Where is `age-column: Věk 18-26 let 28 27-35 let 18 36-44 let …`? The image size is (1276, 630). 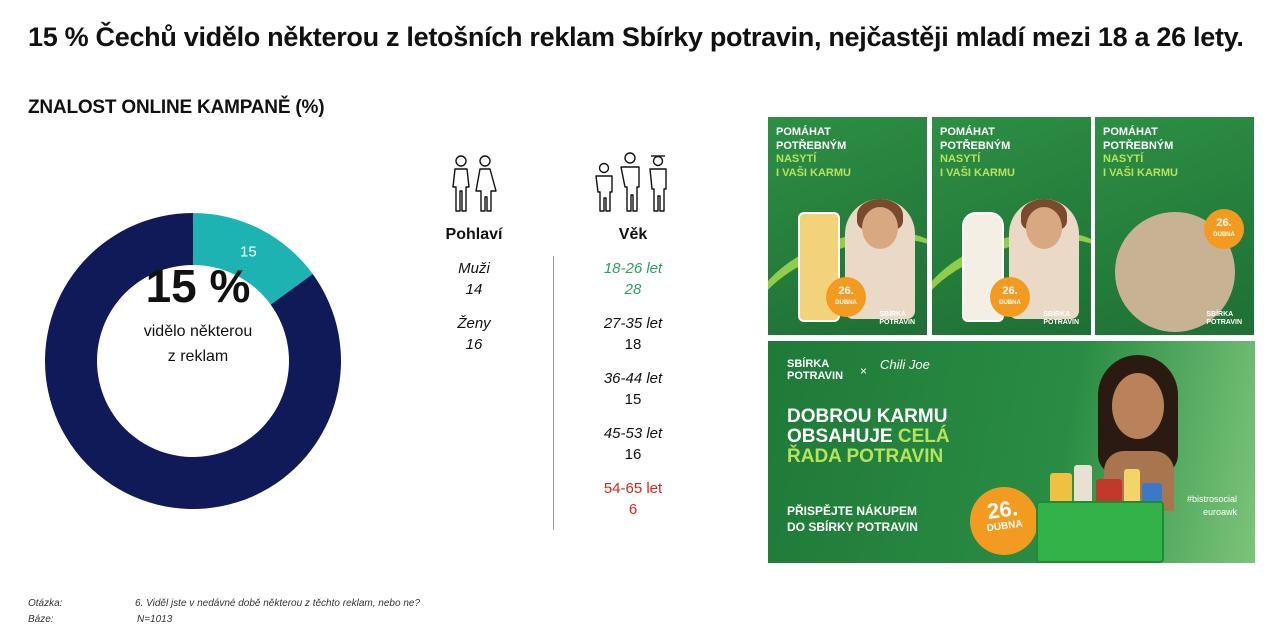
age-column: Věk 18-26 let 28 27-35 let 18 36-44 let … is located at coordinates (633, 340).